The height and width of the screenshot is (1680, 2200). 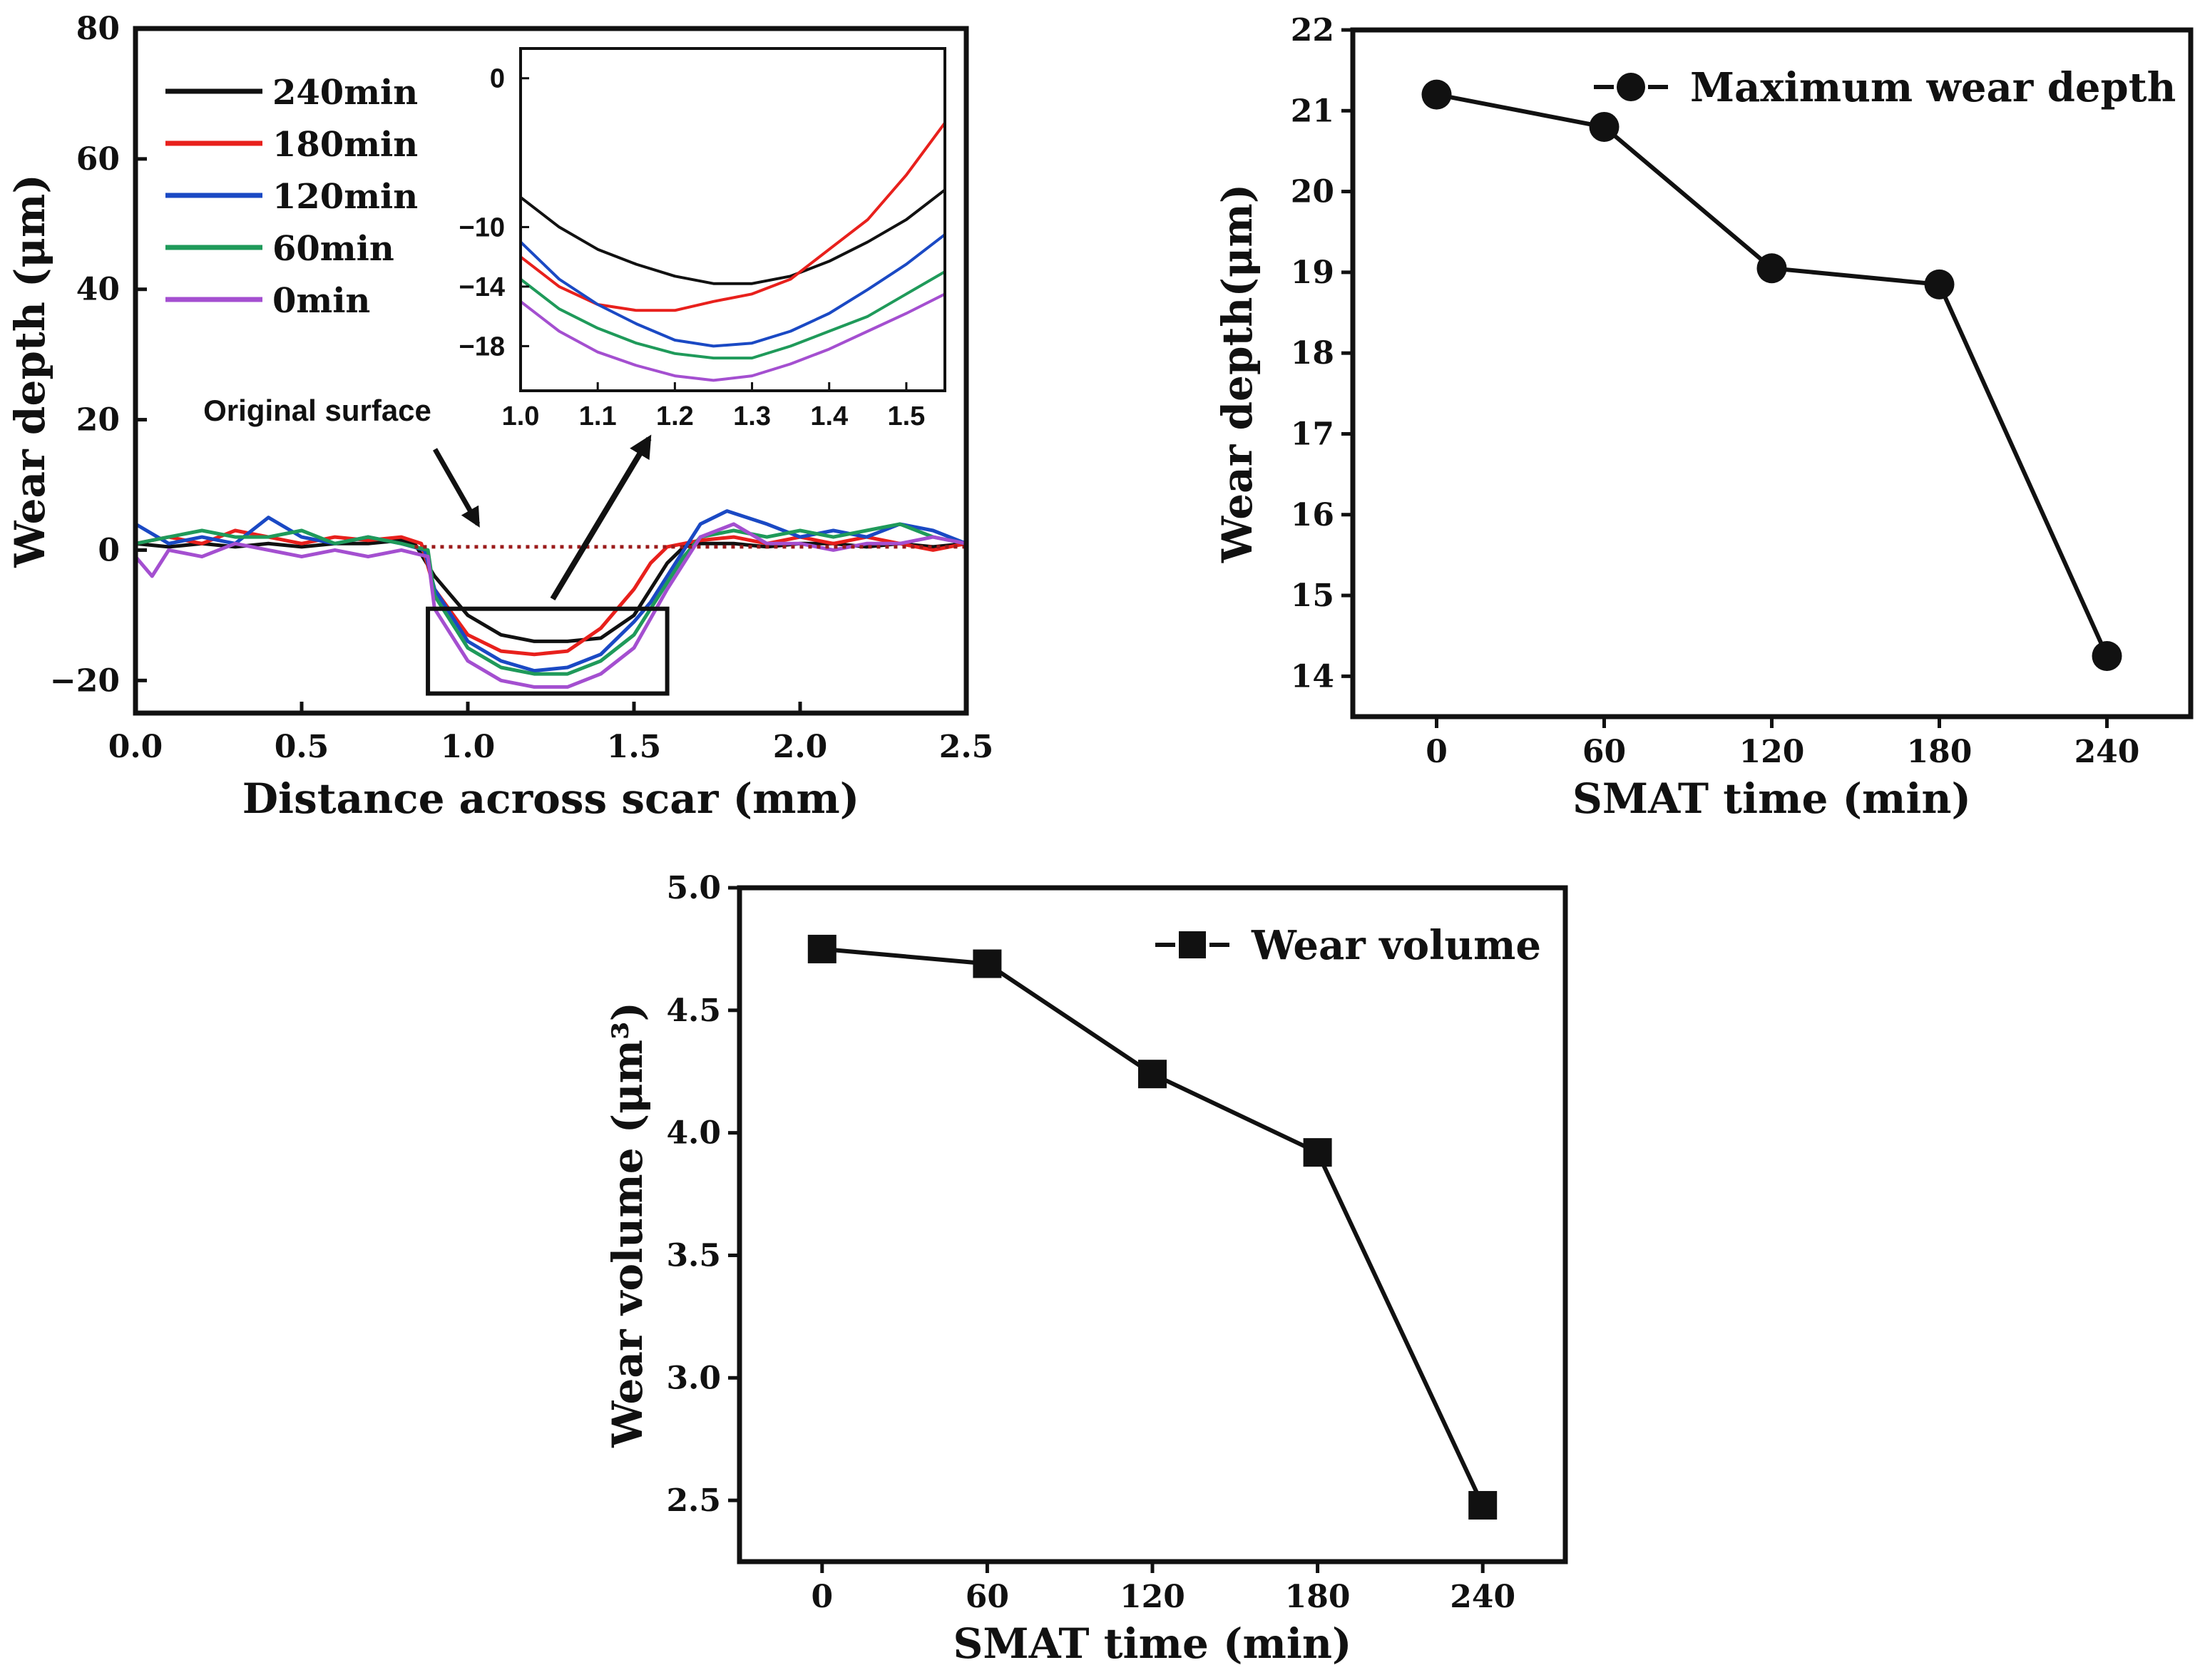 I want to click on max-depth-x-tick-label: 120, so click(x=1772, y=752).